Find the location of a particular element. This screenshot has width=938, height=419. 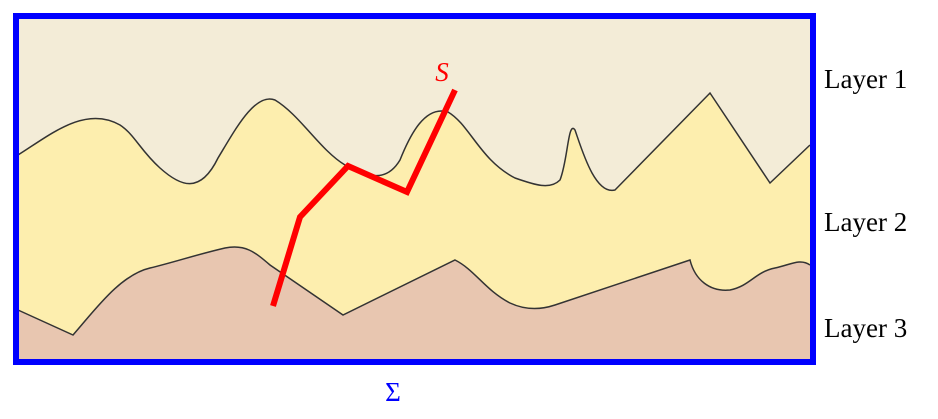

layer-label: Layer 1 is located at coordinates (865, 79).